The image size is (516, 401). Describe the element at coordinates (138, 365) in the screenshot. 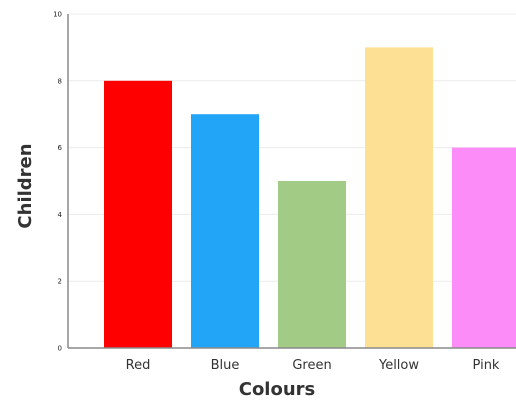

I see `x-tick-label: Red` at that location.